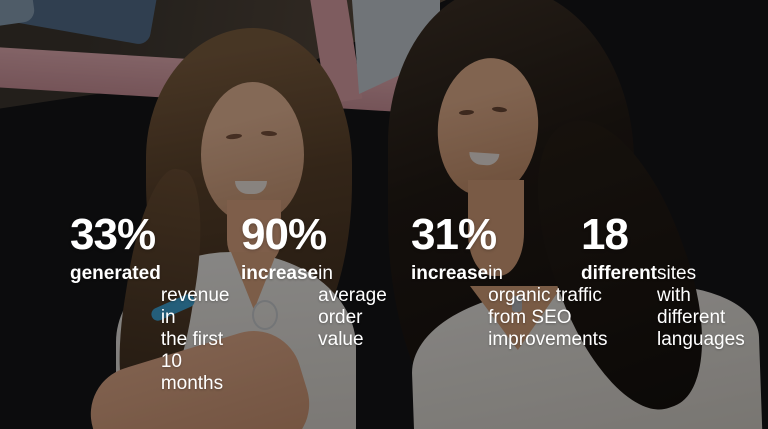  Describe the element at coordinates (517, 304) in the screenshot. I see `woman-right-pendant` at that location.